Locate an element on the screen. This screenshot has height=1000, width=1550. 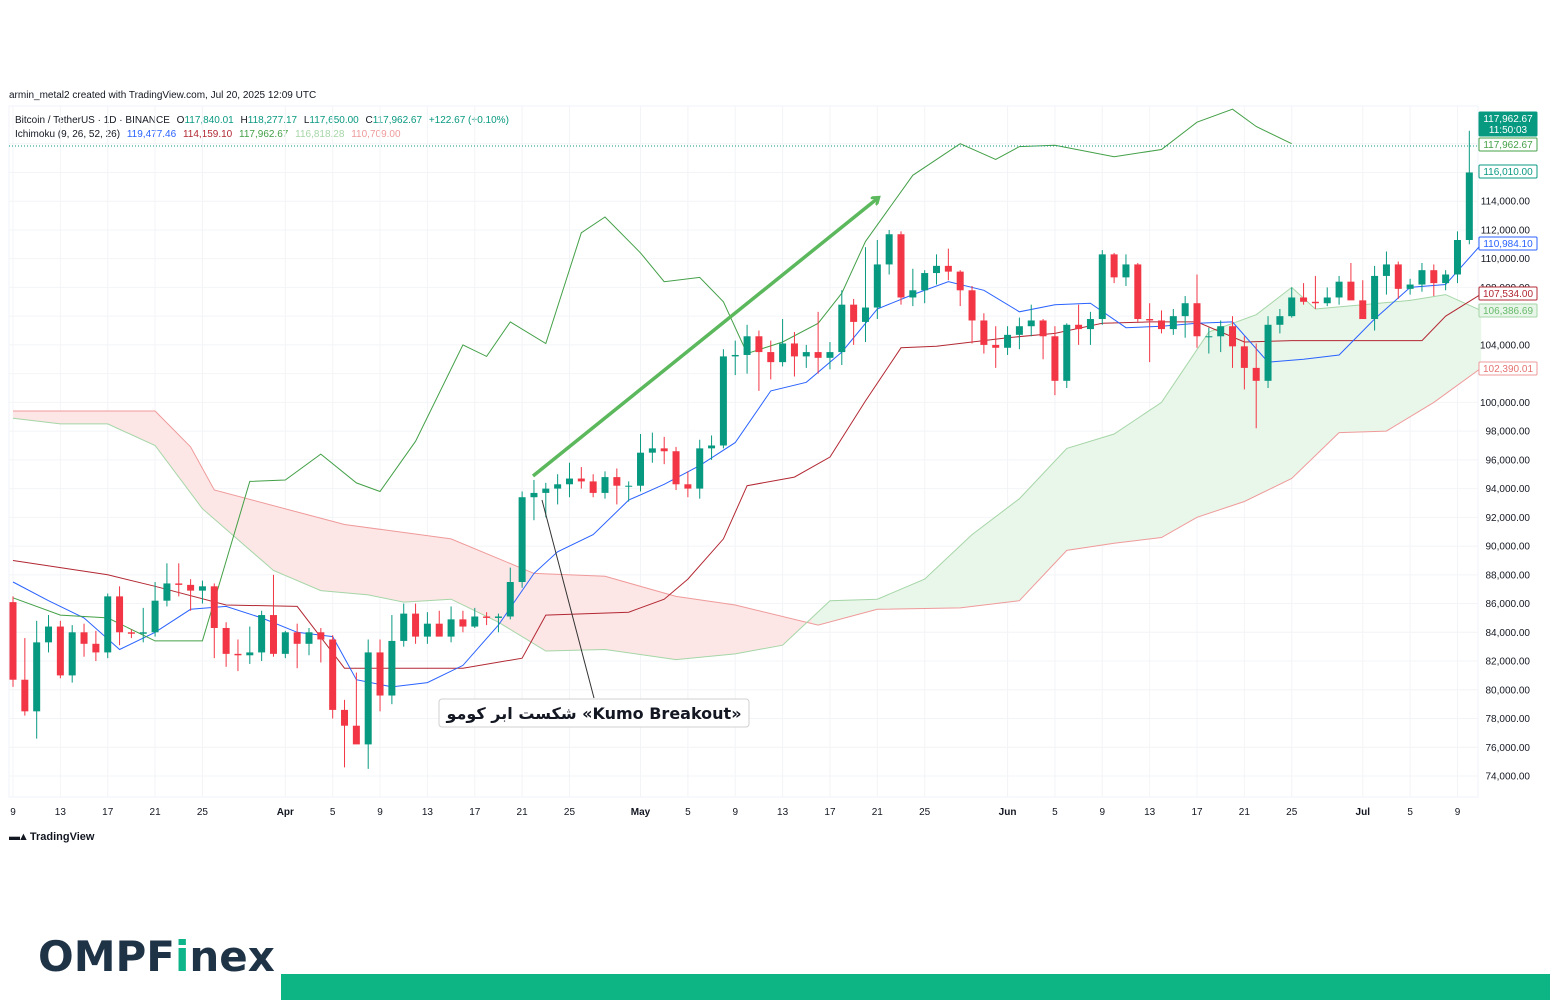
symbol-title: Bitcoin / TetherUS · 1D · BINANCE is located at coordinates (92, 120).